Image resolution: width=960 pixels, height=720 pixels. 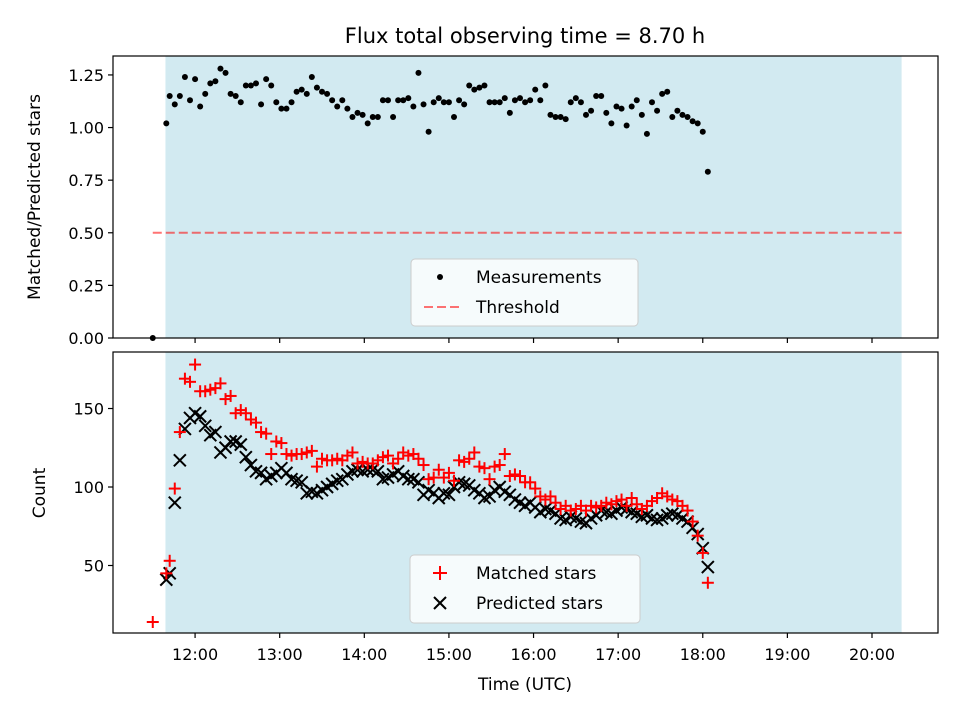 What do you see at coordinates (88, 409) in the screenshot?
I see `count-y-tick-label: 150` at bounding box center [88, 409].